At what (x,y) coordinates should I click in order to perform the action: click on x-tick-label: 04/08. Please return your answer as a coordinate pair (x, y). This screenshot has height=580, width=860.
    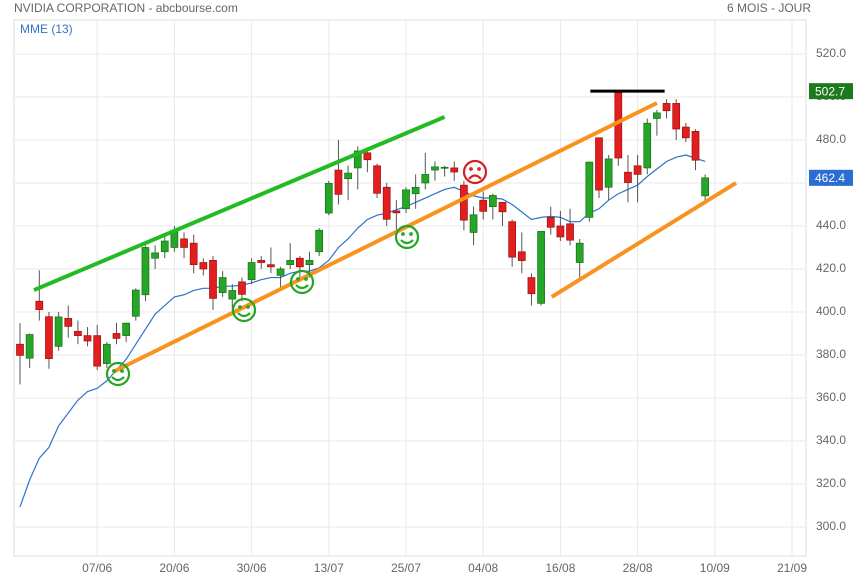
    Looking at the image, I should click on (483, 568).